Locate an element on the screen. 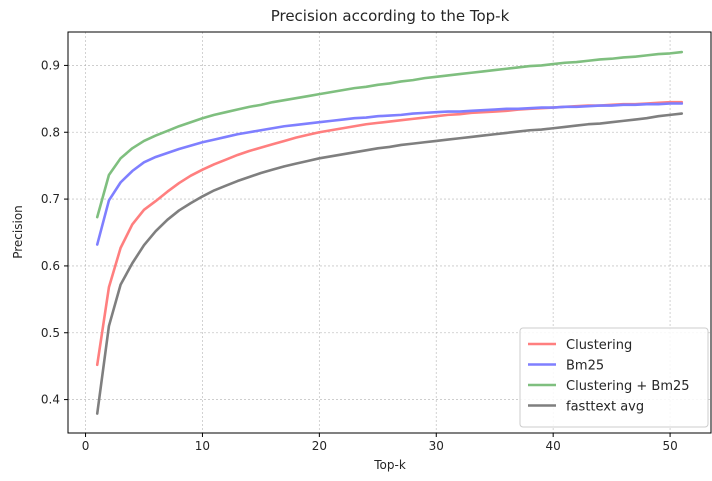 The width and height of the screenshot is (712, 481). legend-label-clustering-bm25: Clustering + Bm25 is located at coordinates (628, 386).